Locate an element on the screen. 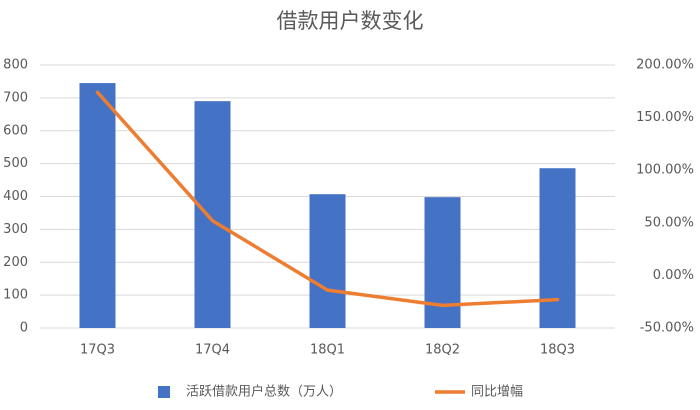  y-tick-label: 300 is located at coordinates (15, 229).